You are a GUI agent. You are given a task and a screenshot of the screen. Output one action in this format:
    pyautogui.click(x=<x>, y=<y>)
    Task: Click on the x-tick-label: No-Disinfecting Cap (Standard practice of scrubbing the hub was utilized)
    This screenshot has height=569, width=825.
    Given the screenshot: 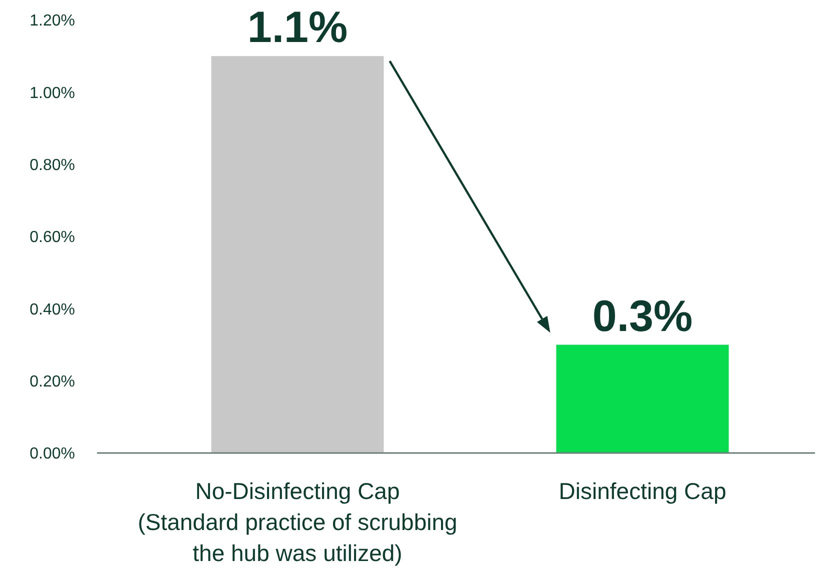 What is the action you would take?
    pyautogui.click(x=298, y=522)
    